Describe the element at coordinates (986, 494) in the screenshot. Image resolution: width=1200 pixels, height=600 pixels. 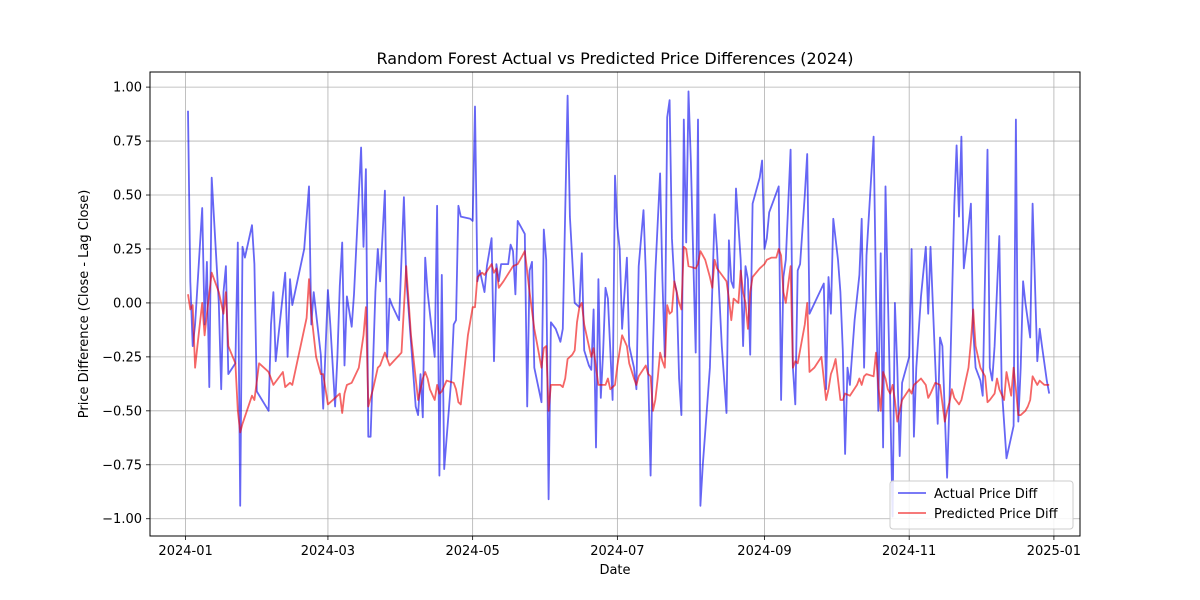
I see `legend-label: Actual Price Diff` at that location.